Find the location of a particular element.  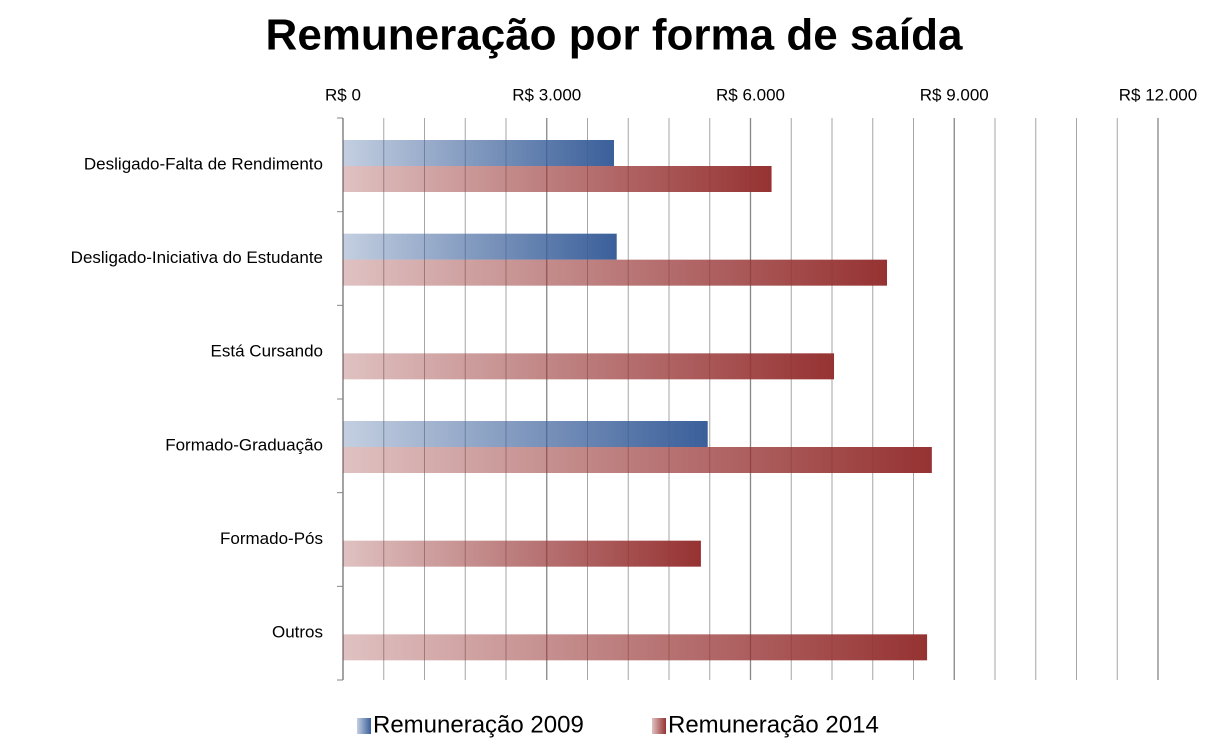

y-tick-label: Formado-Pós is located at coordinates (271, 538).